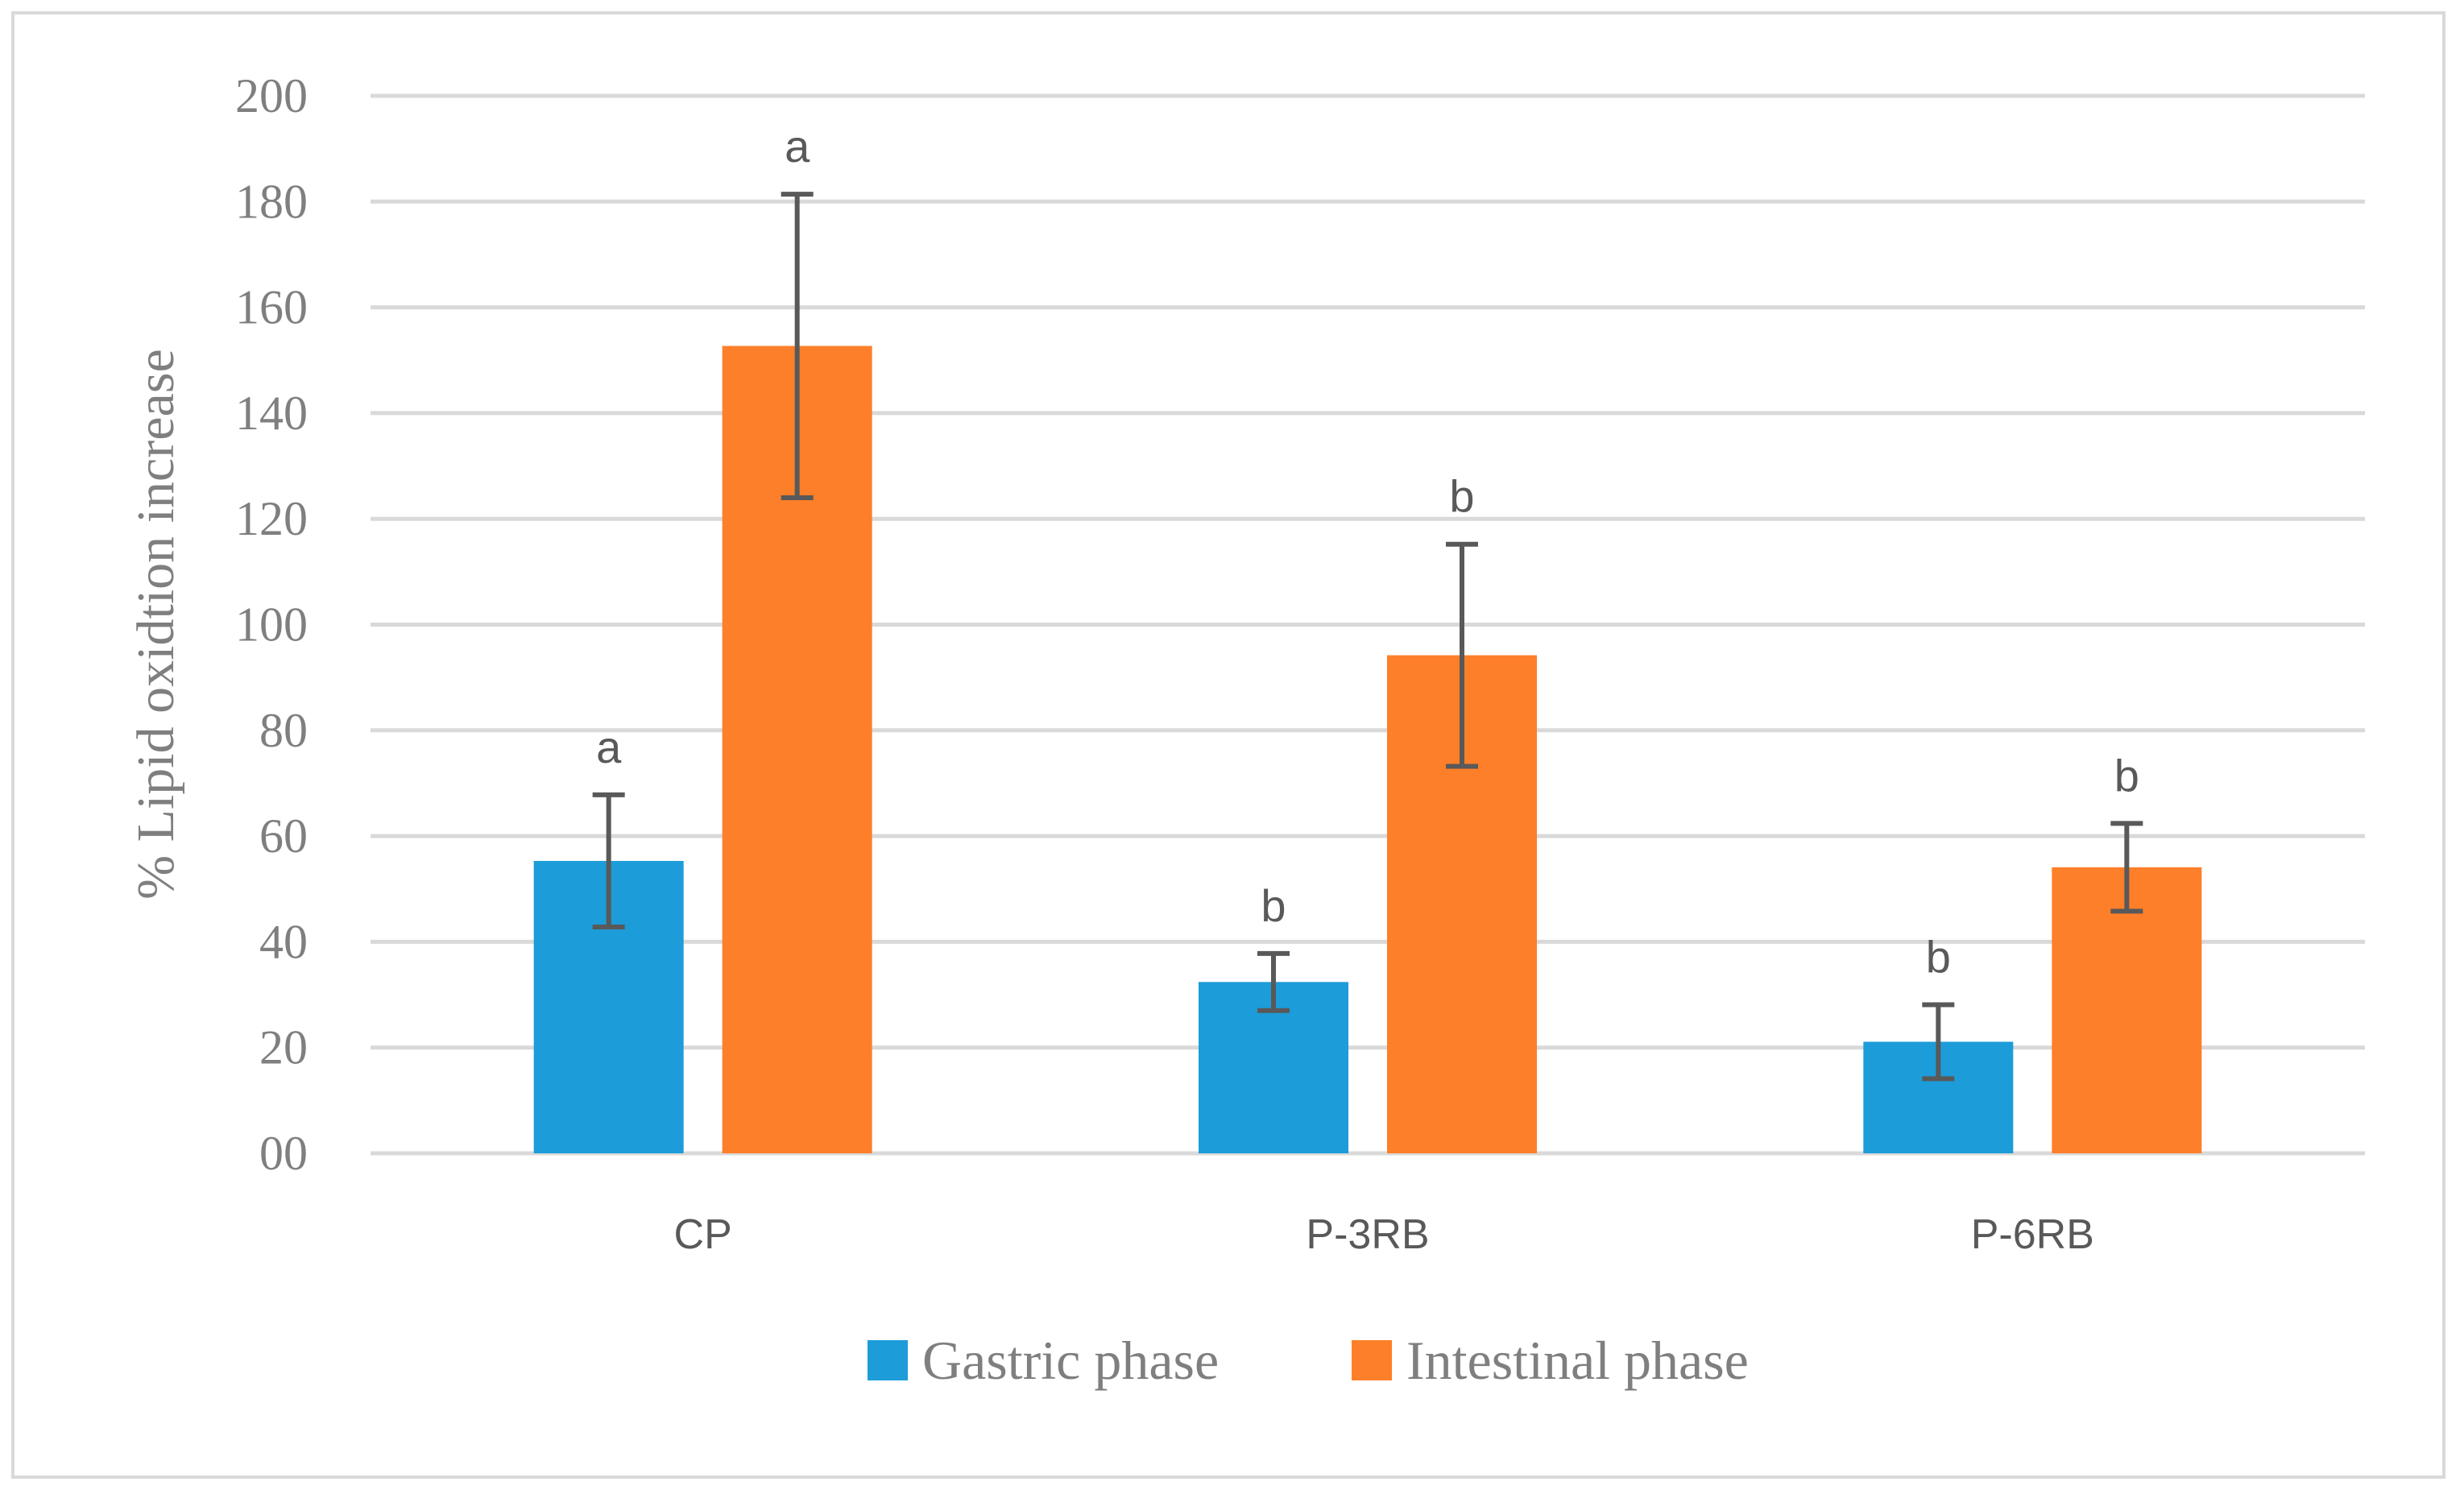  I want to click on y-tick-label: 00, so click(283, 1153).